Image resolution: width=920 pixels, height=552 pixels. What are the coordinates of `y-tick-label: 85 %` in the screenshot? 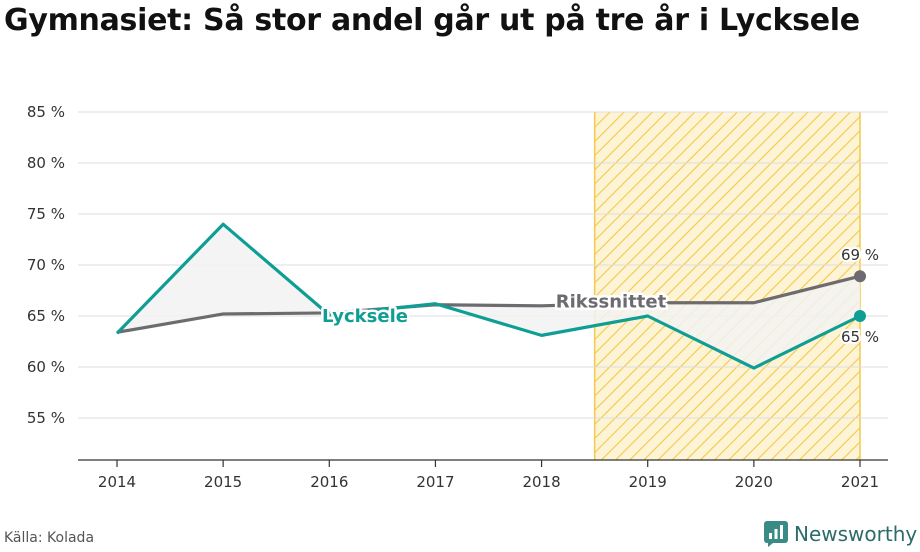 It's located at (46, 112).